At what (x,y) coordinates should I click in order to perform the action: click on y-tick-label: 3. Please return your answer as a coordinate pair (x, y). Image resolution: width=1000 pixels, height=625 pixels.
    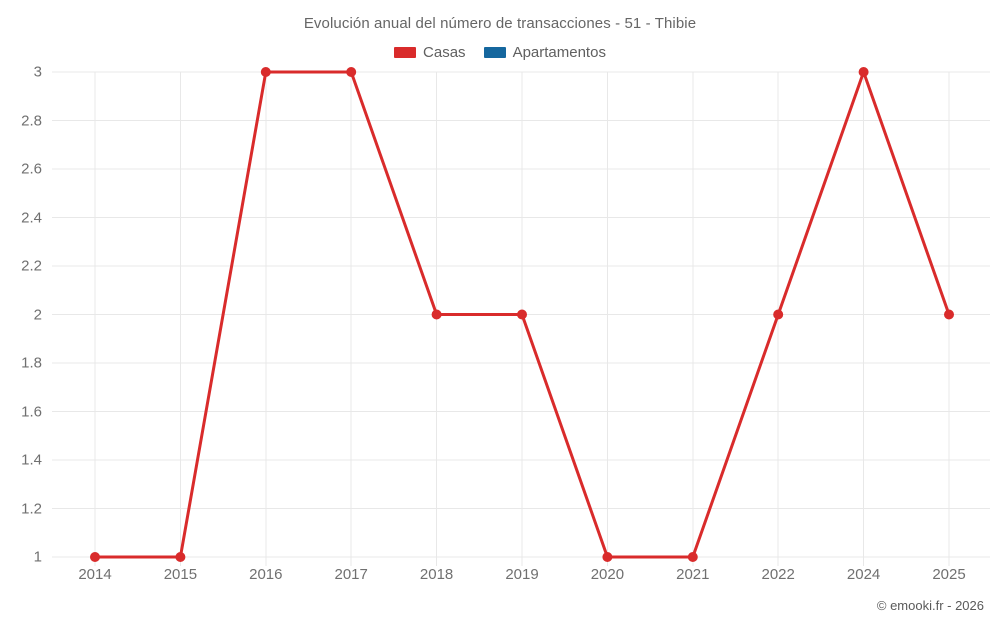
    Looking at the image, I should click on (37, 72).